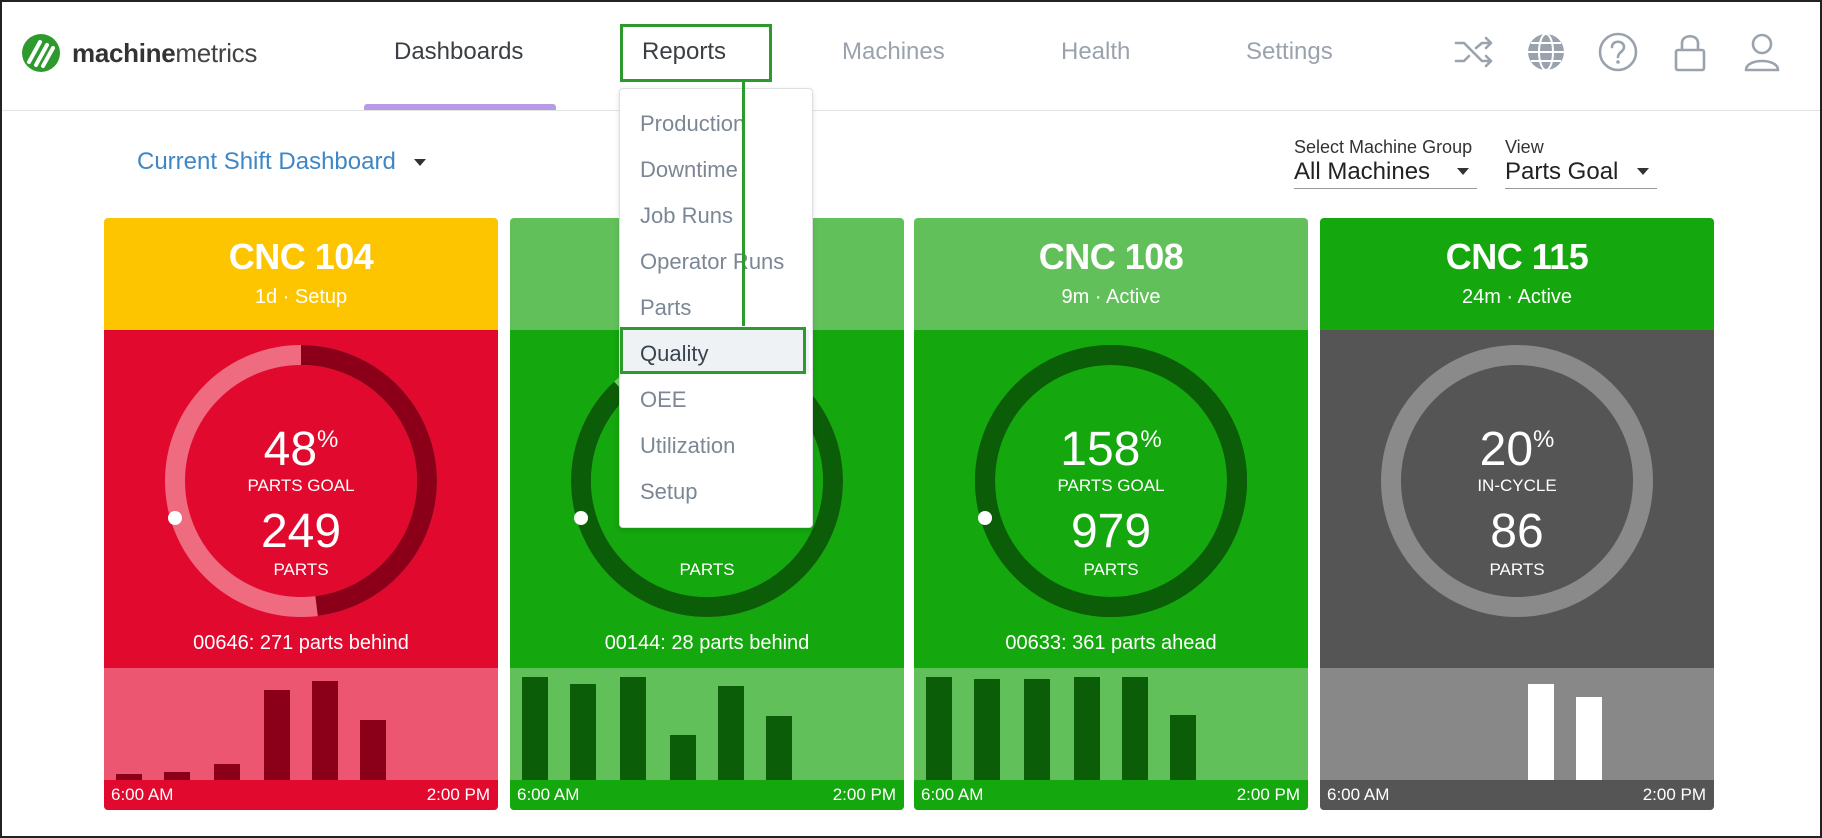 The width and height of the screenshot is (1822, 838). Describe the element at coordinates (1474, 52) in the screenshot. I see `shuffle-icon` at that location.